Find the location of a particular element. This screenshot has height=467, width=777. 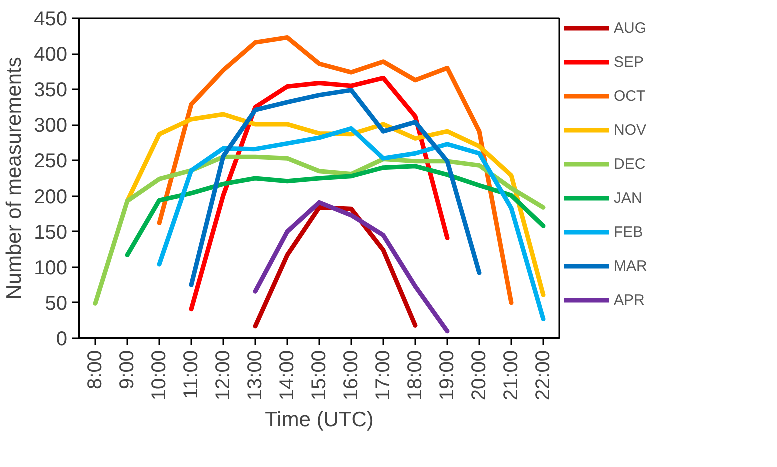

y-tick-label: 100 is located at coordinates (51, 268).